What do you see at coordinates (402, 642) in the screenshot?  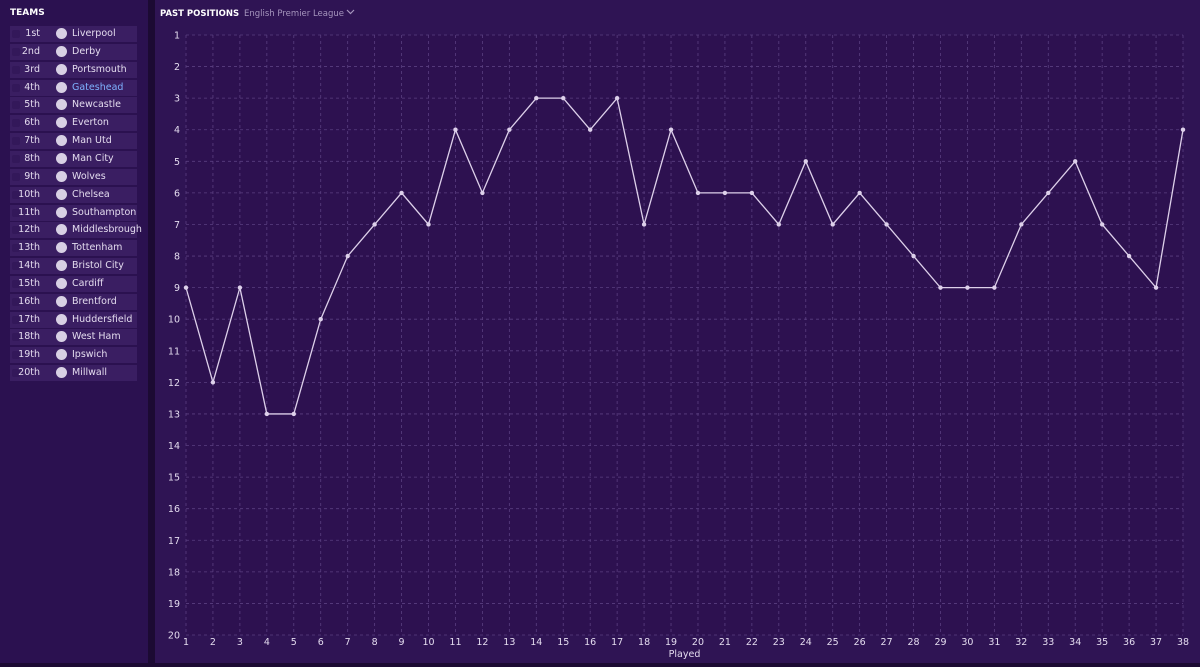 I see `x-tick-label: 9` at bounding box center [402, 642].